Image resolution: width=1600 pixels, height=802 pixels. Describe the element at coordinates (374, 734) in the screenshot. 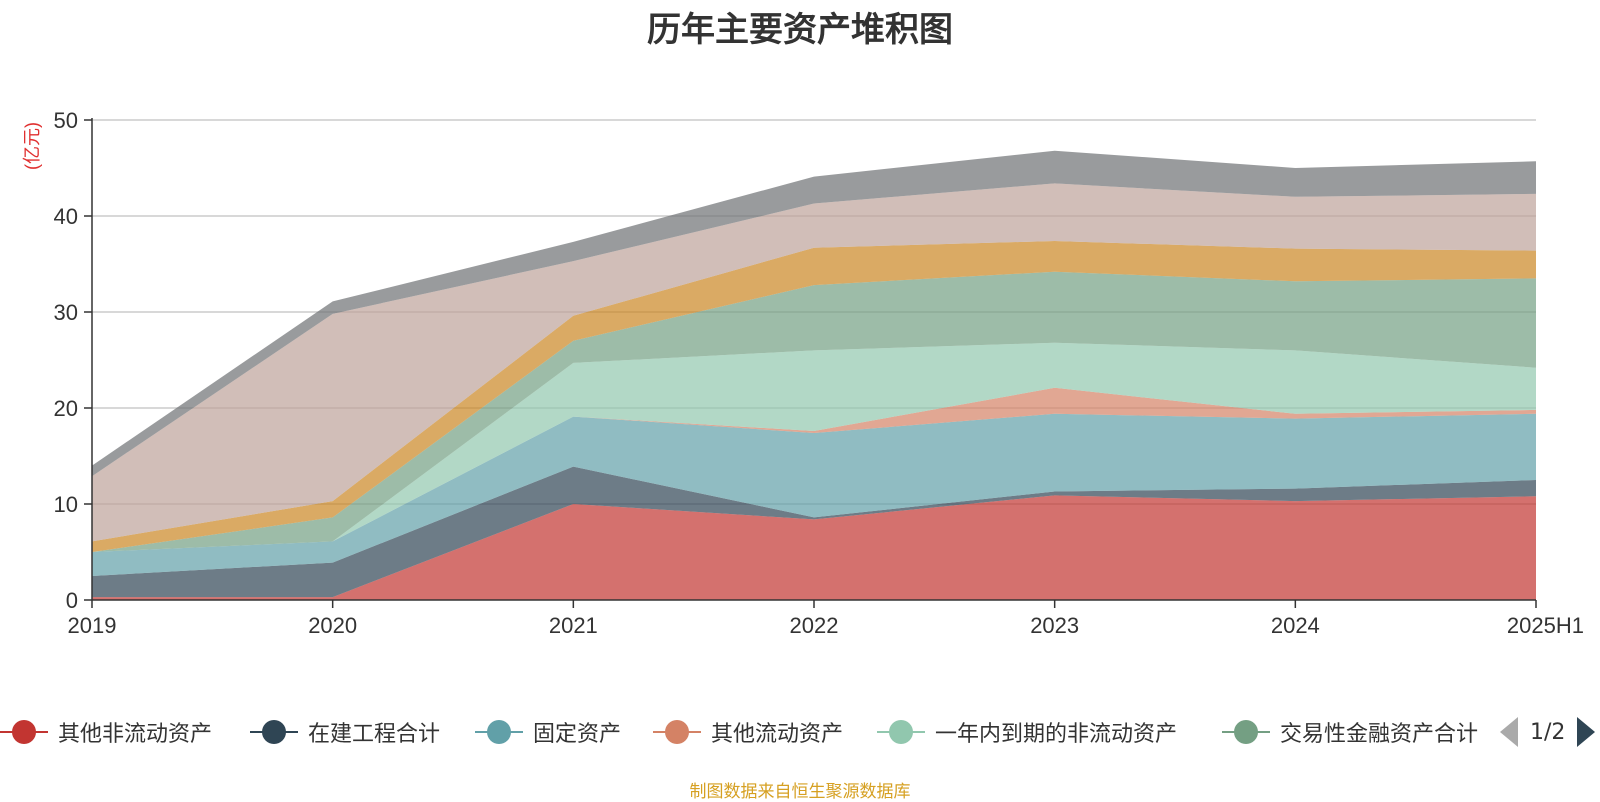

I see `legend-label: 在建工程合计` at that location.